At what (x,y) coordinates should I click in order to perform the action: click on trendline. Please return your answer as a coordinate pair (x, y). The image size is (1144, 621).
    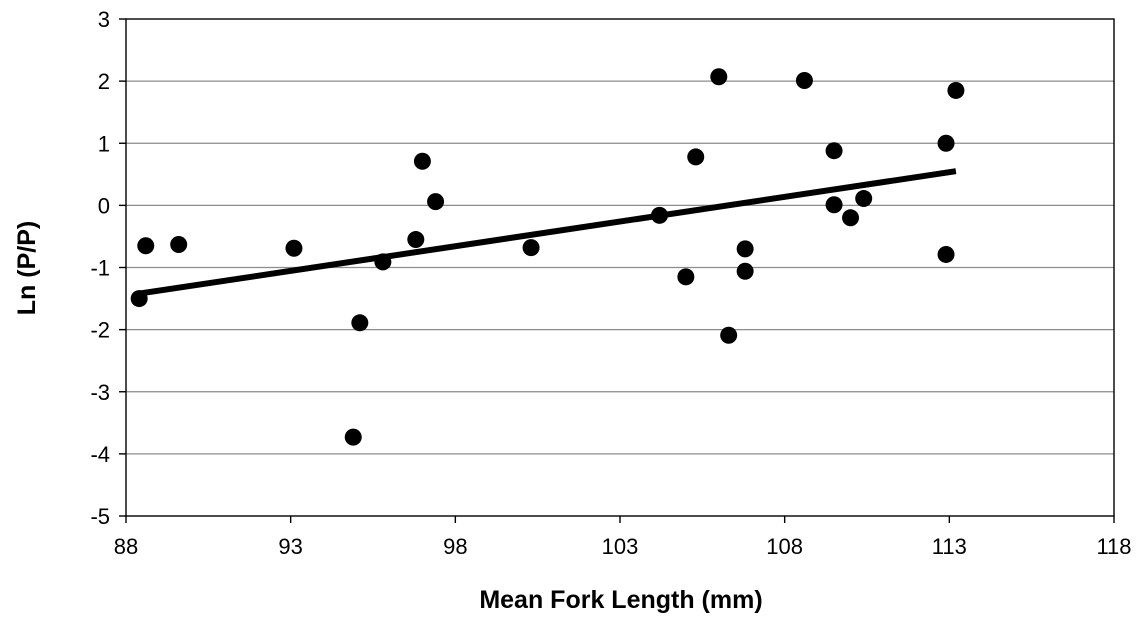
    Looking at the image, I should click on (547, 232).